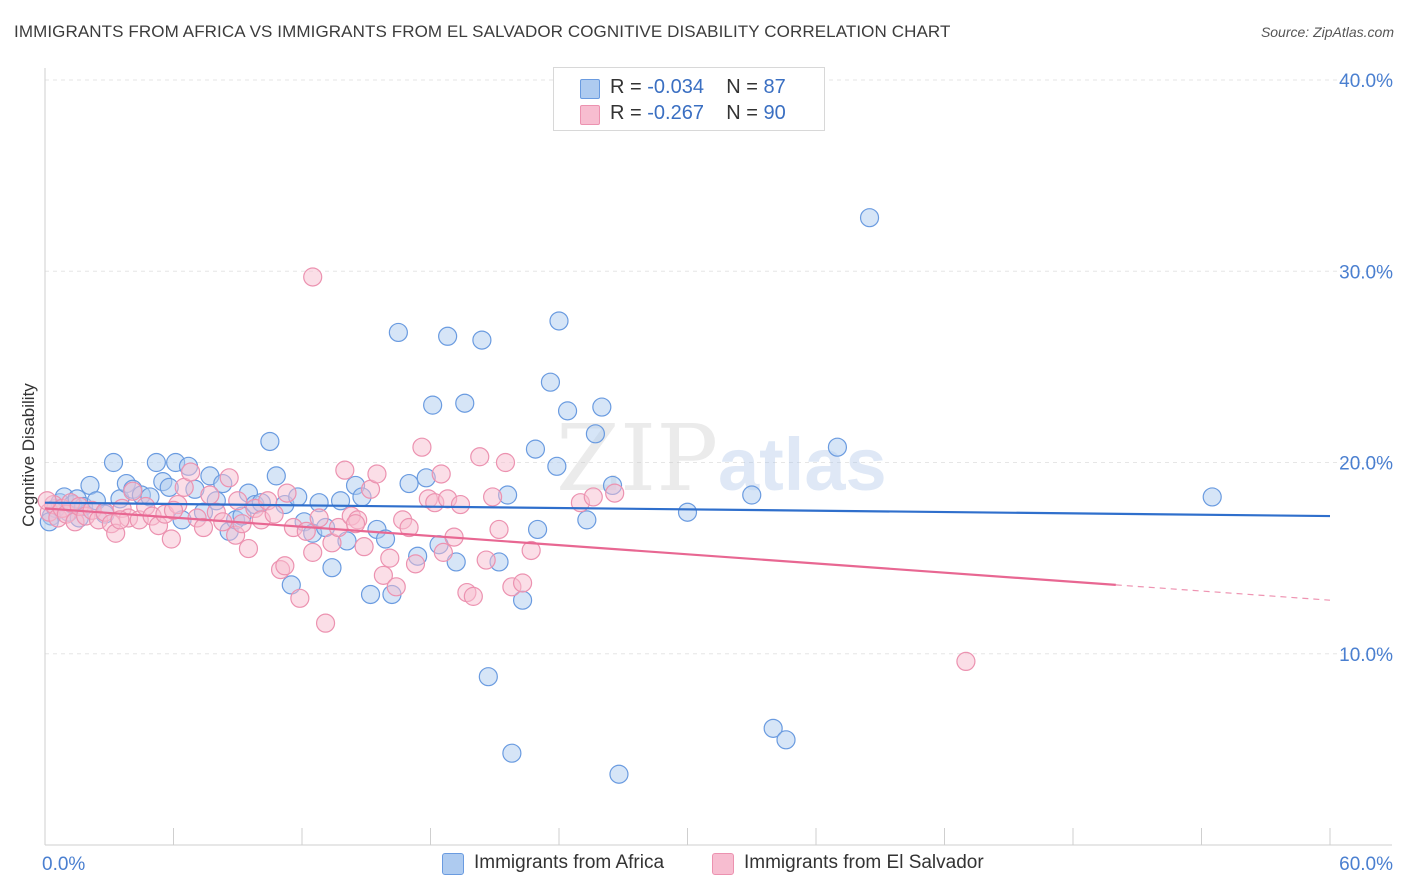  I want to click on r-value-salvador: -0.267, so click(675, 113).